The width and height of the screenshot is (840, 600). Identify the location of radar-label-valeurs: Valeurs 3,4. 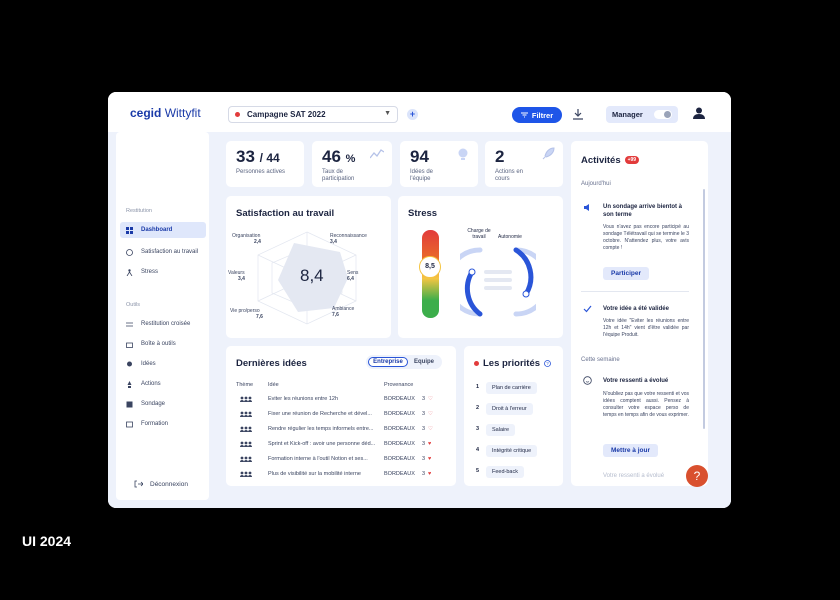
(236, 276).